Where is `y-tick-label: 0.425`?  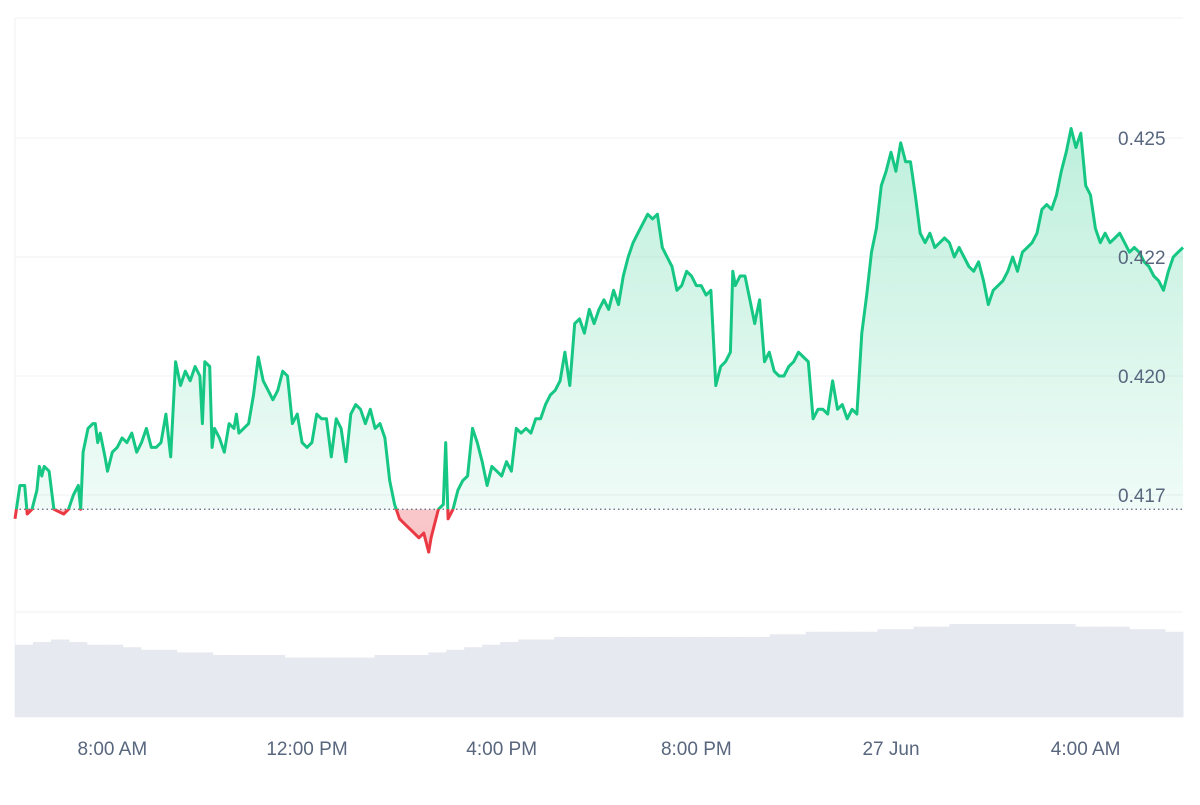
y-tick-label: 0.425 is located at coordinates (1142, 139).